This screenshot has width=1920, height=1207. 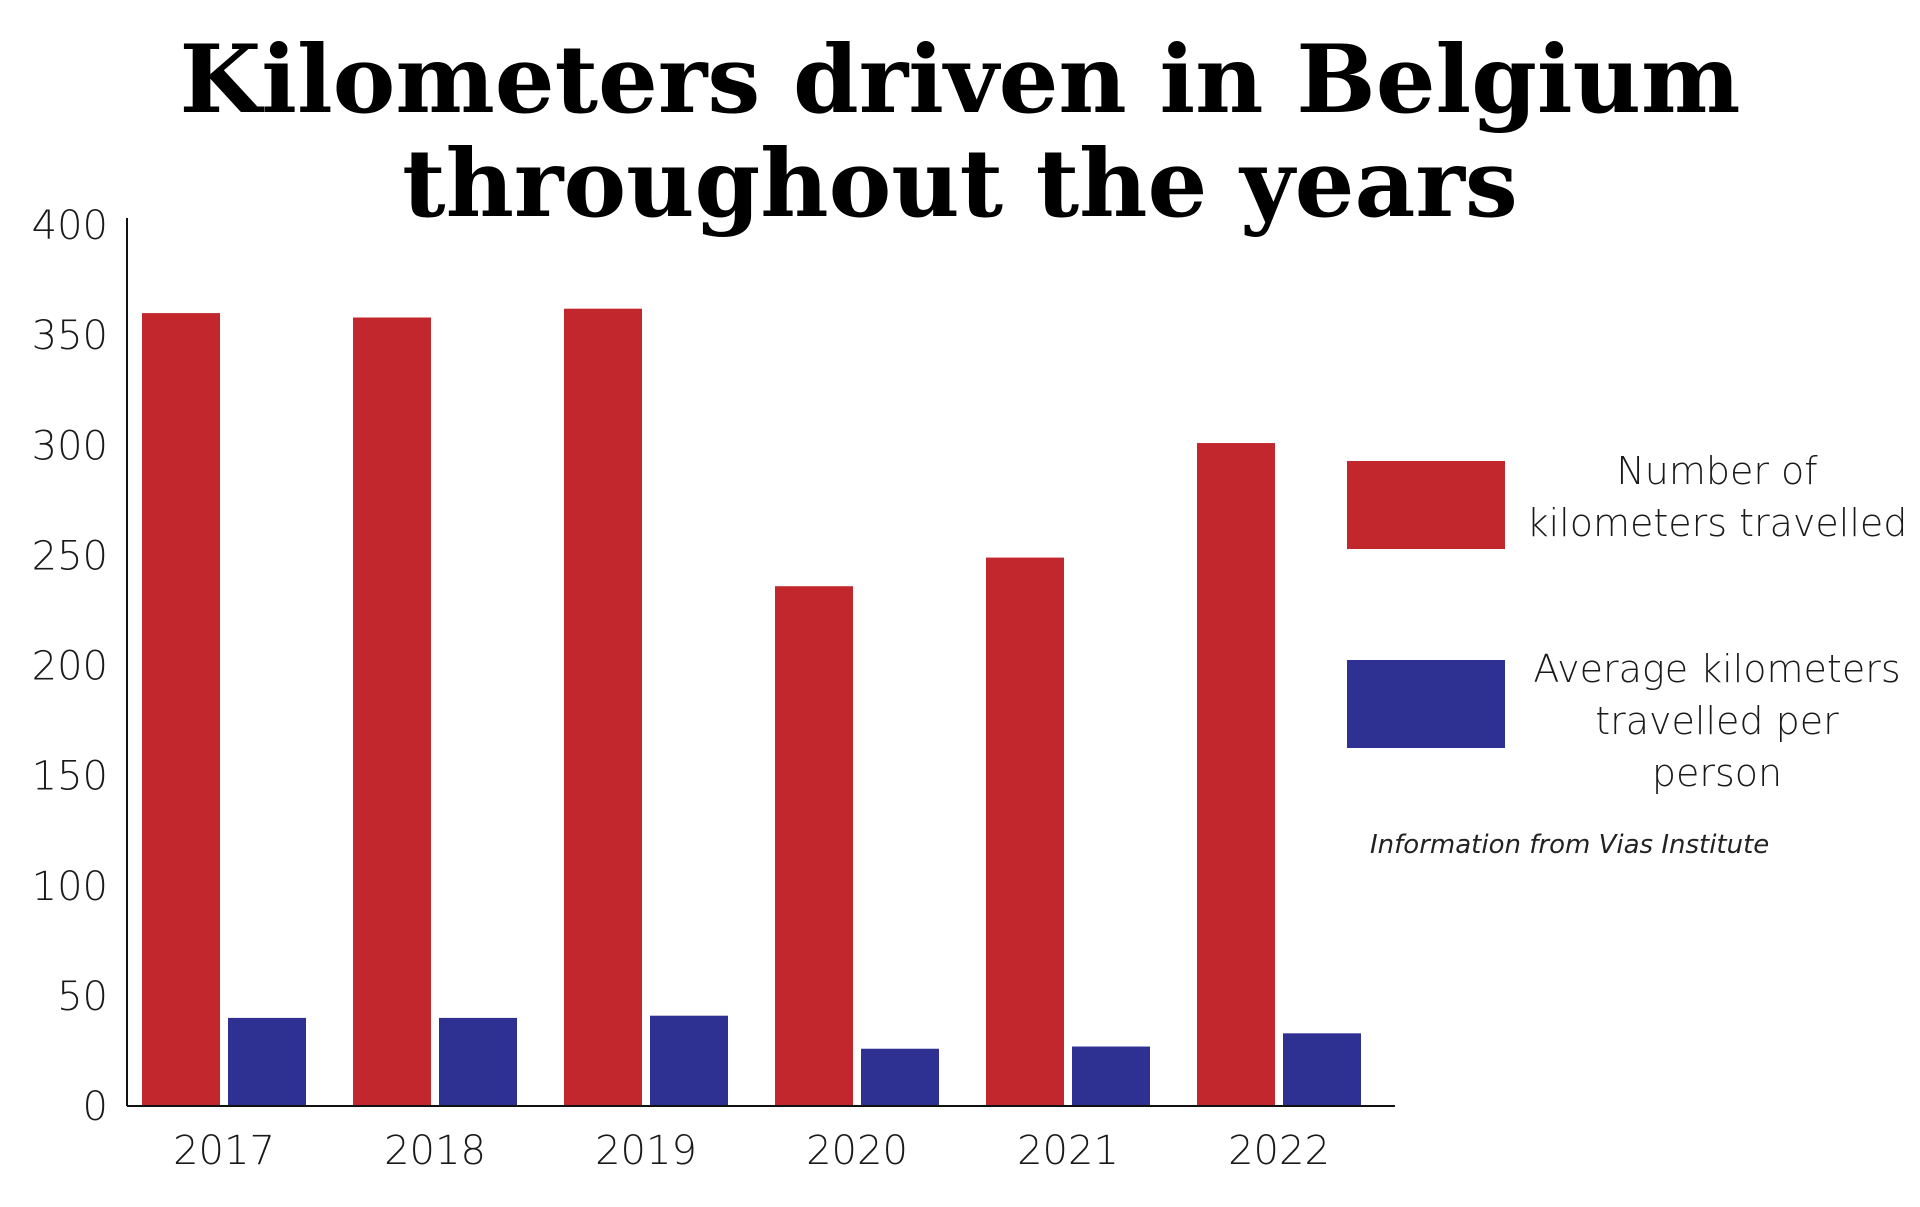 I want to click on legend-label-line: person, so click(x=1717, y=773).